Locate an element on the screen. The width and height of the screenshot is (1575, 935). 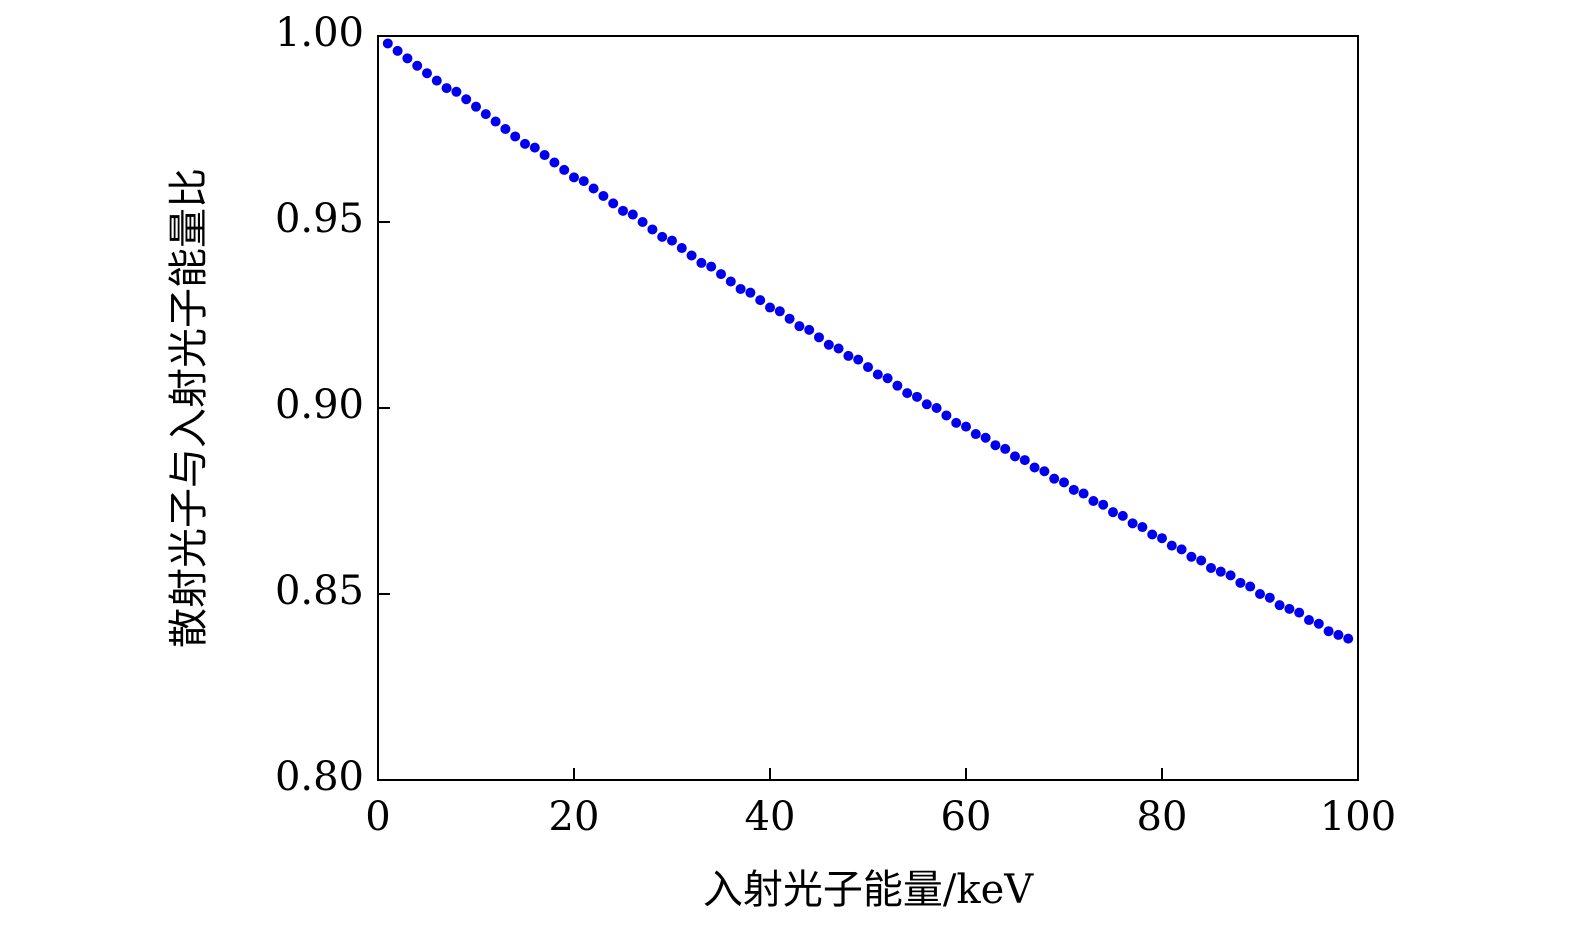
x-tick-label: 80 is located at coordinates (1162, 817).